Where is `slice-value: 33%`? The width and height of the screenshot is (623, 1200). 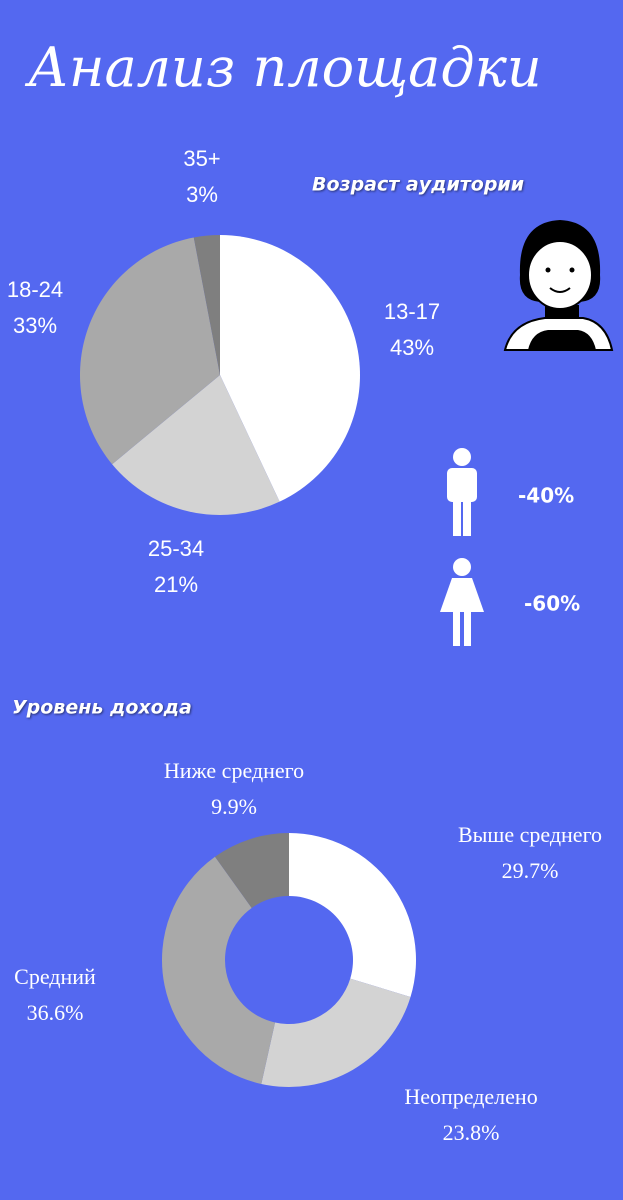
slice-value: 33% is located at coordinates (35, 325).